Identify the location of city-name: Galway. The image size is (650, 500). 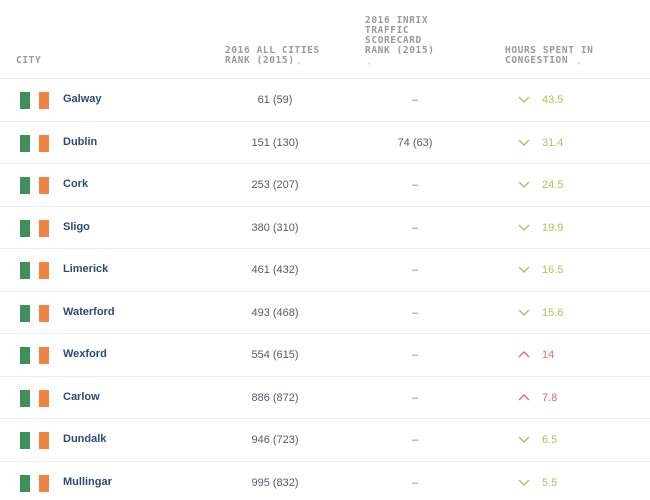
(82, 99).